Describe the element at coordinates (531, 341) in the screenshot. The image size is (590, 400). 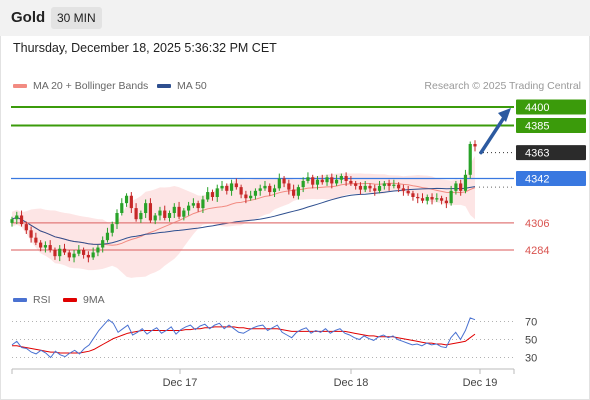
I see `rsi-tick-50: 50` at that location.